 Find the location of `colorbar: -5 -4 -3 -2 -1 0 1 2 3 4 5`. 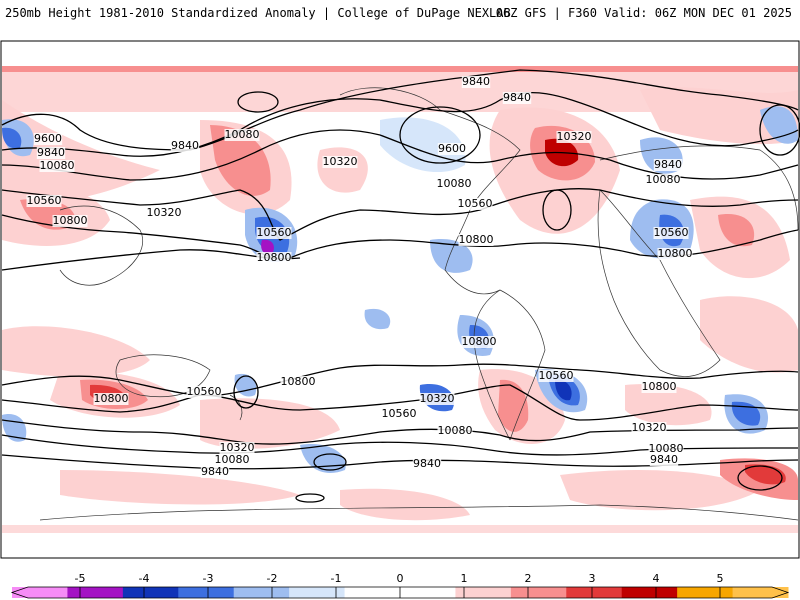

colorbar: -5 -4 -3 -2 -1 0 1 2 3 4 5 is located at coordinates (400, 585).